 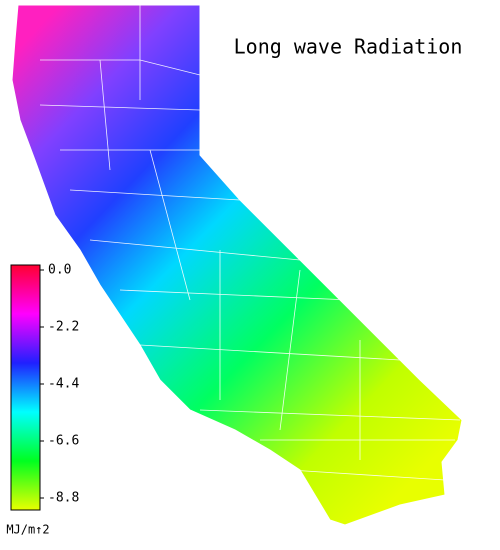 What do you see at coordinates (63, 327) in the screenshot?
I see `colorbar-tick-label: -2.2` at bounding box center [63, 327].